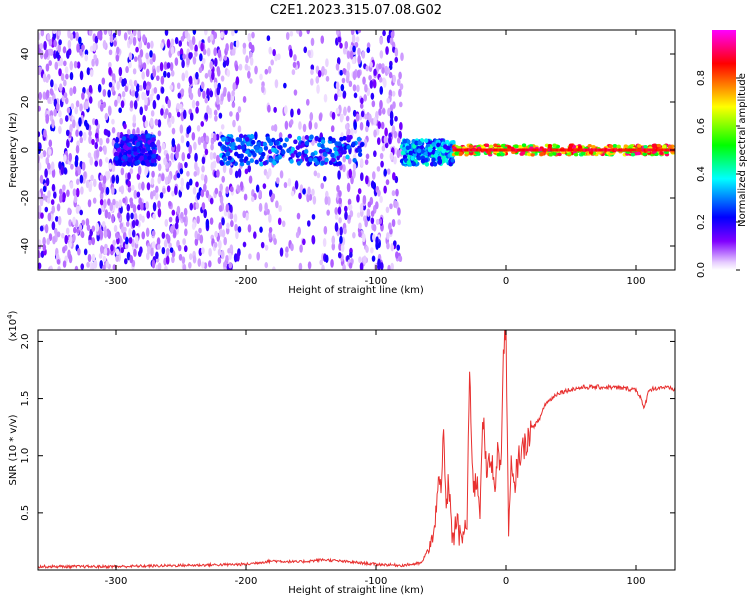  Describe the element at coordinates (25, 54) in the screenshot. I see `y-tick-label: 40` at that location.